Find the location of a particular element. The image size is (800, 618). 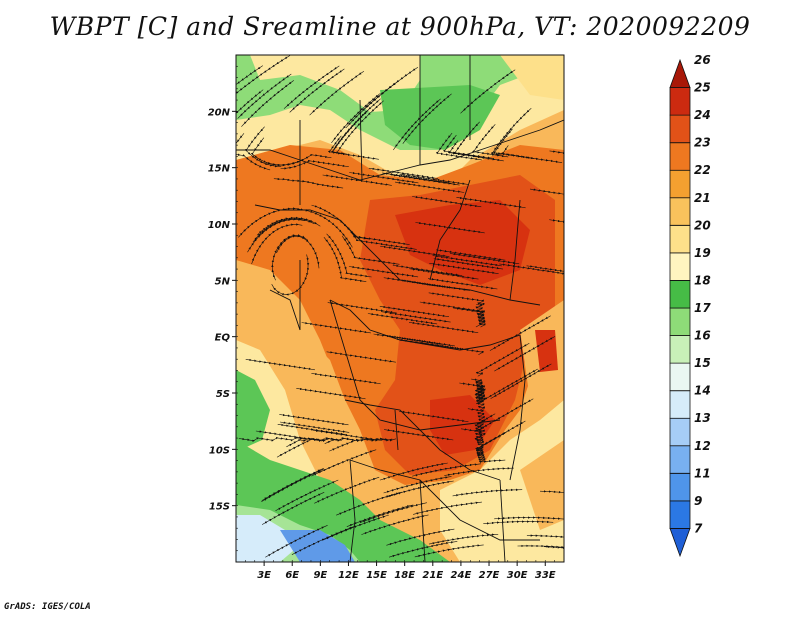

colorbar-label: 22 is located at coordinates (702, 170).